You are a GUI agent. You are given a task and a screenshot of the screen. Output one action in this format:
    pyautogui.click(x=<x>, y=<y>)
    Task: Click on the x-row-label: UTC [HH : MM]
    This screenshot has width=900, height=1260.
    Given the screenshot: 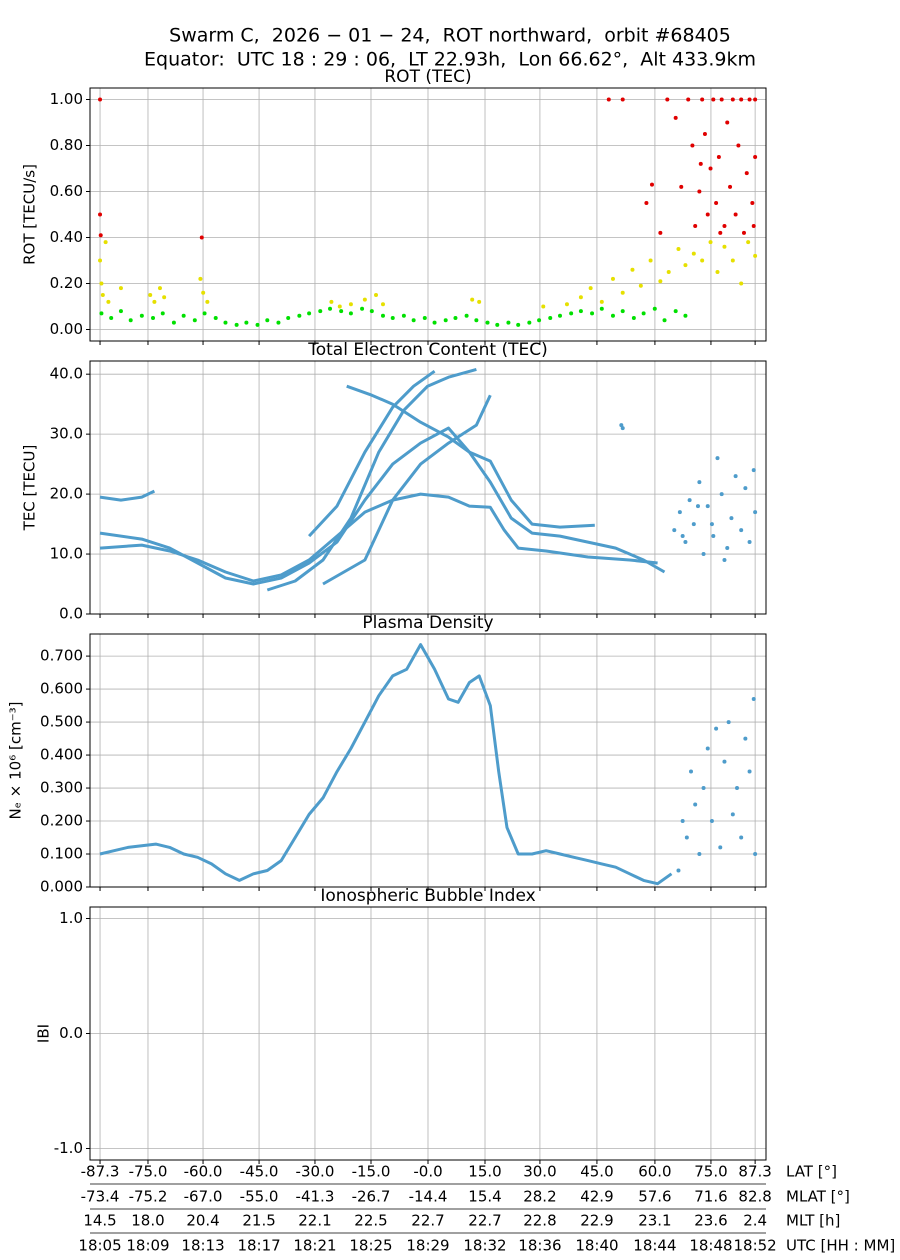 What is the action you would take?
    pyautogui.click(x=840, y=1246)
    